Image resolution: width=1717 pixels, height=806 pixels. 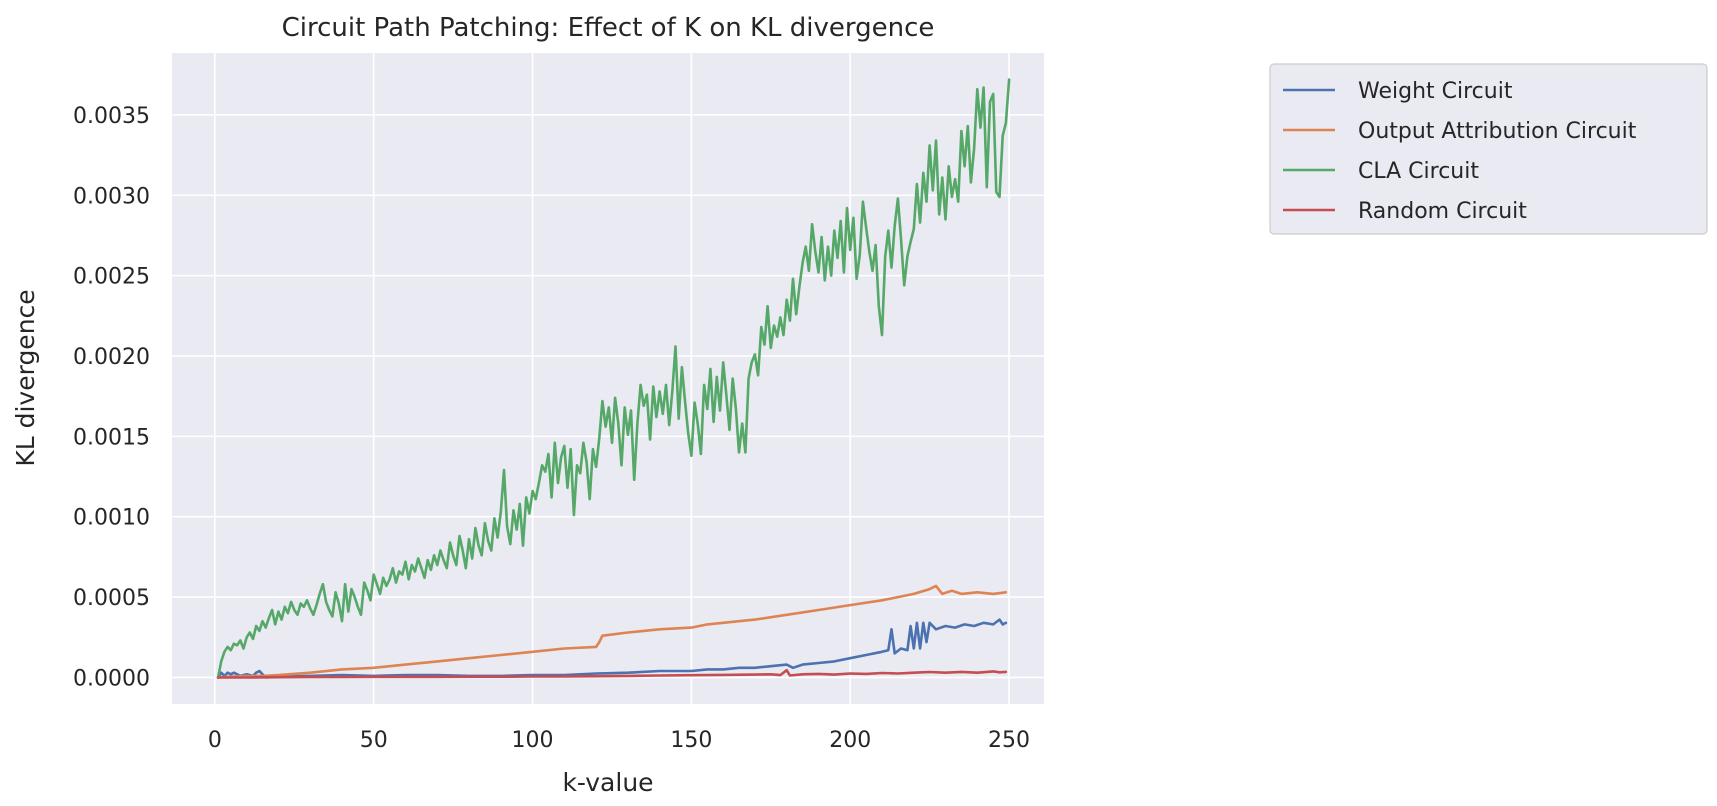 What do you see at coordinates (1442, 211) in the screenshot?
I see `legend-label-random-circuit: Random Circuit` at bounding box center [1442, 211].